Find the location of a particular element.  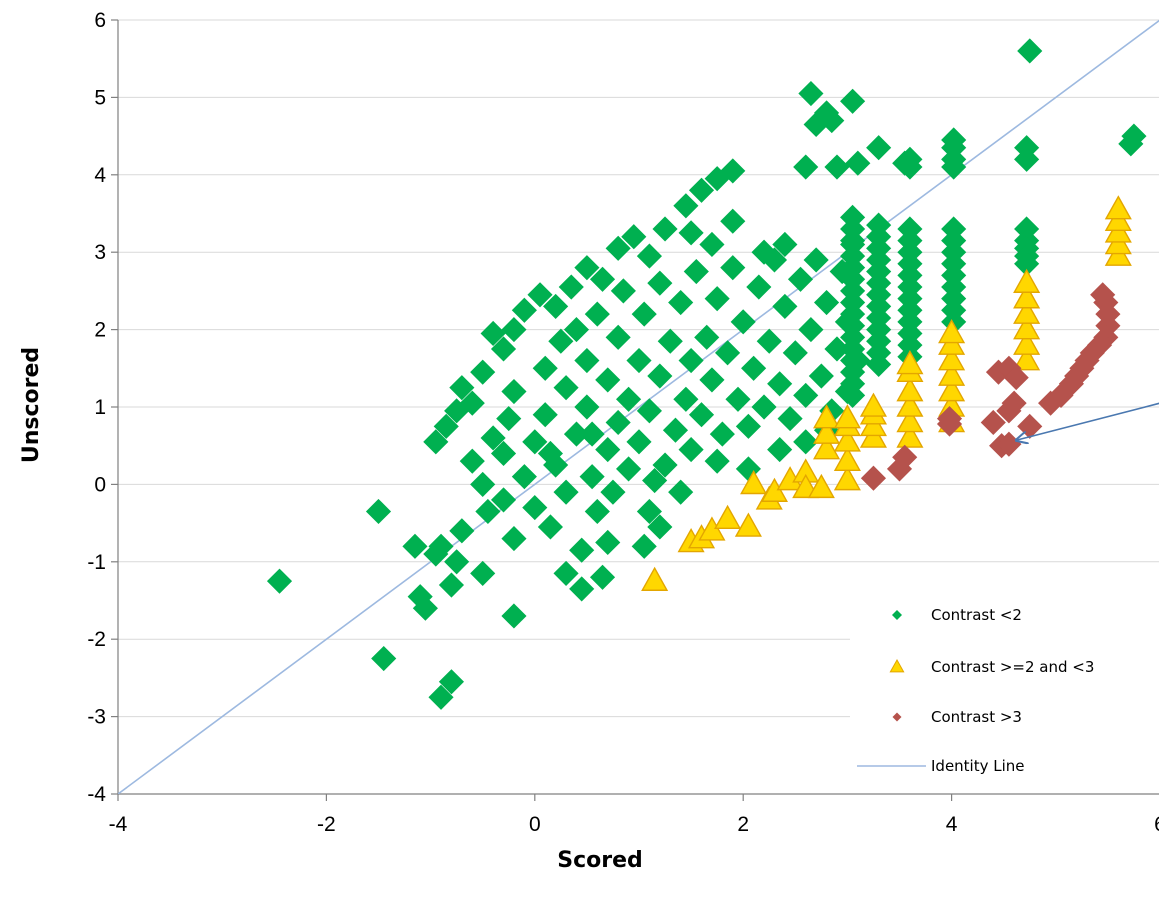

y-tick-label: 0 is located at coordinates (100, 484).